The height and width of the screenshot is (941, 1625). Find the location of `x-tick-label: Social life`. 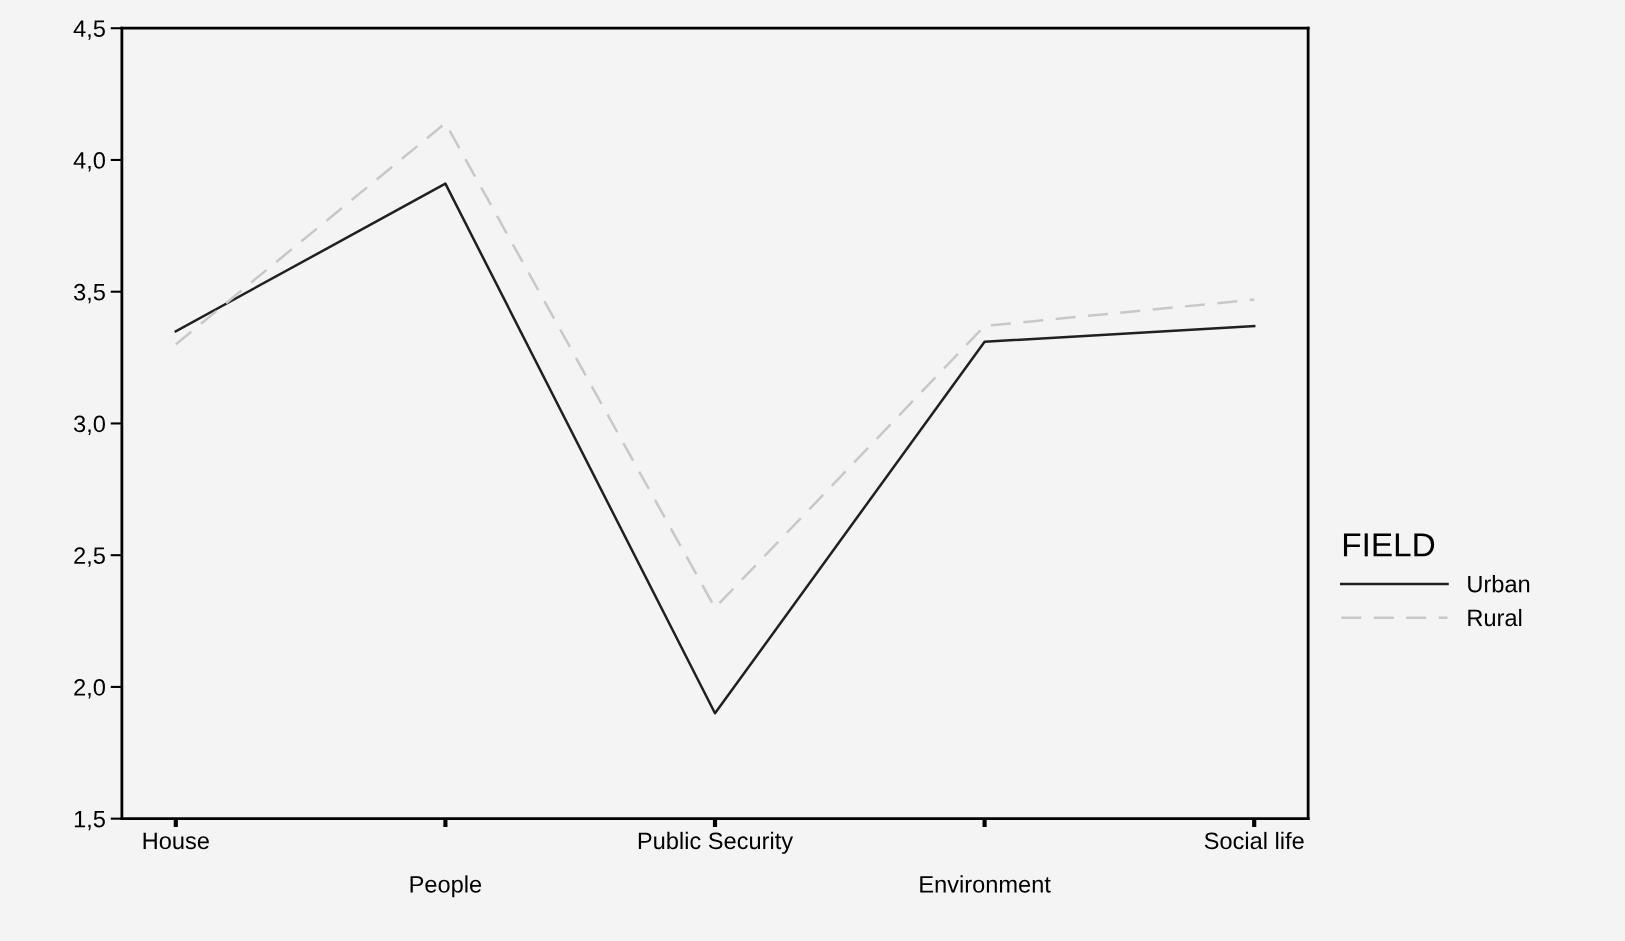

x-tick-label: Social life is located at coordinates (1254, 840).